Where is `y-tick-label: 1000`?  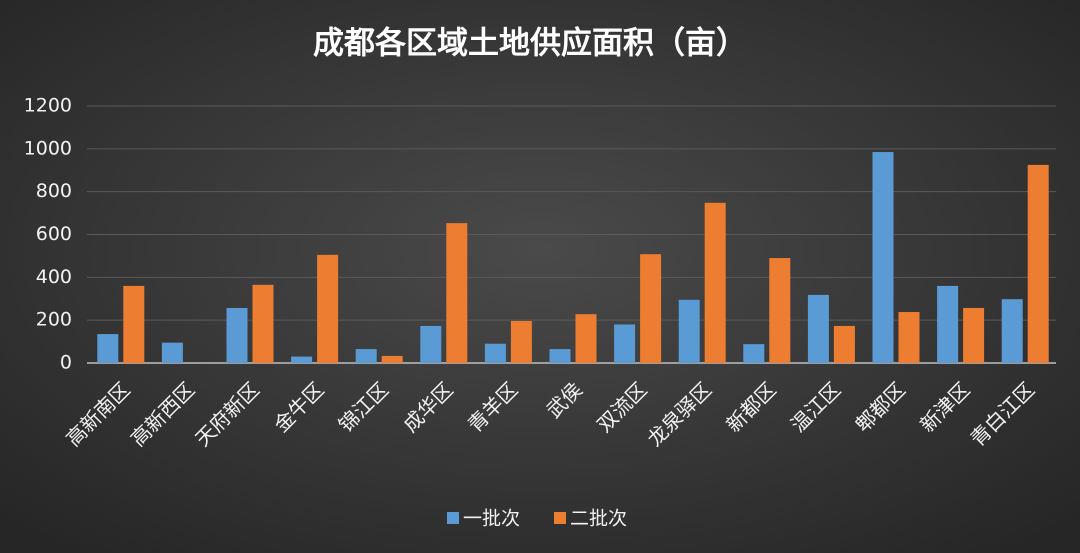 y-tick-label: 1000 is located at coordinates (48, 148).